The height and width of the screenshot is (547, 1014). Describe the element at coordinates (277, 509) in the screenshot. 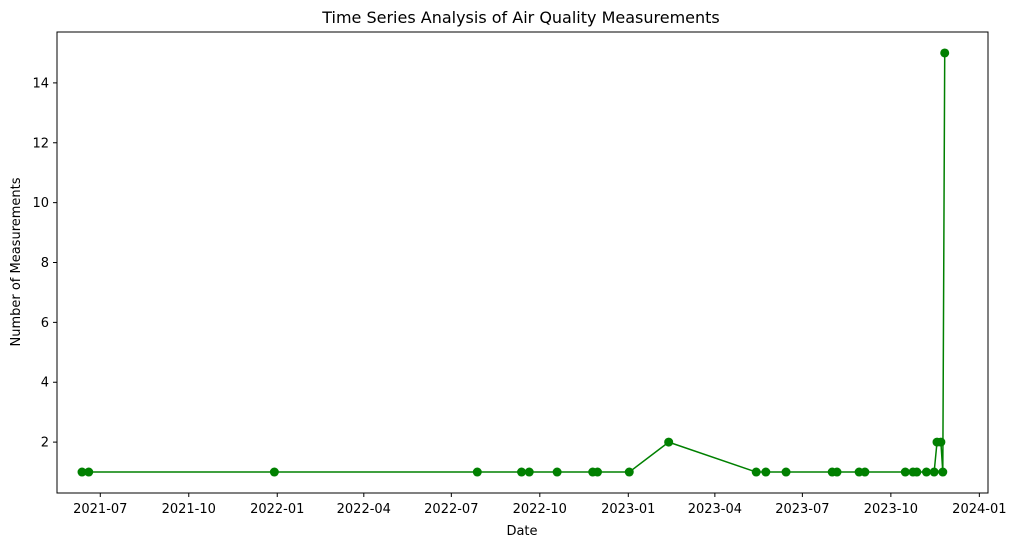

I see `x-tick-label: 2022-01` at that location.